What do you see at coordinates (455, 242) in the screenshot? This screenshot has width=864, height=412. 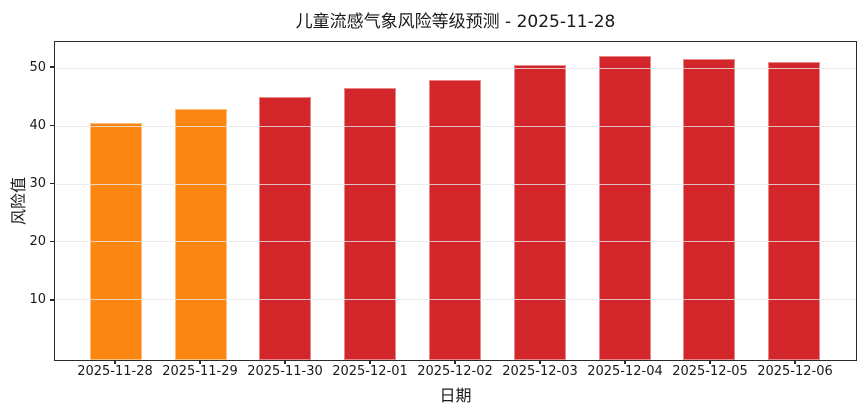 I see `gridline-y20` at bounding box center [455, 242].